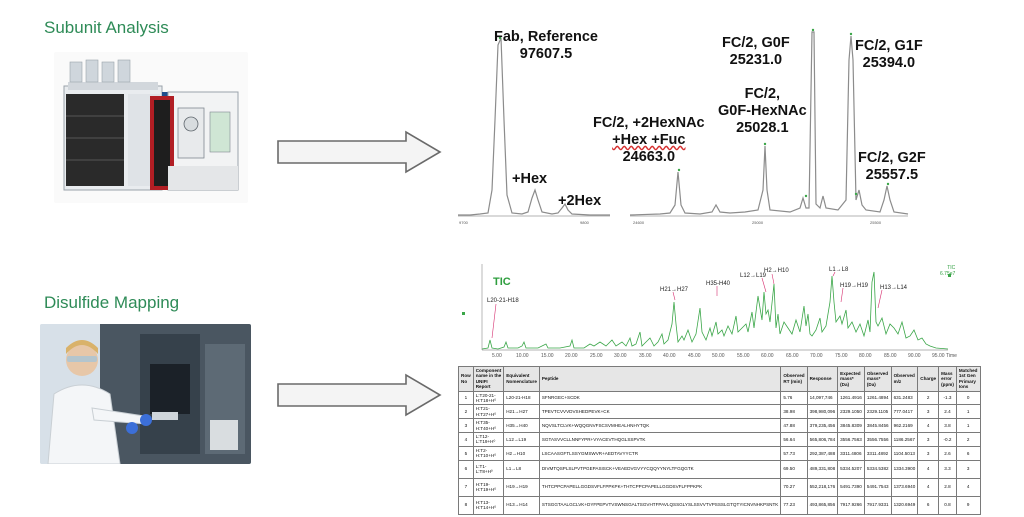 The image size is (1024, 517). What do you see at coordinates (904, 439) in the screenshot?
I see `table-cell: 1186.2567` at bounding box center [904, 439].